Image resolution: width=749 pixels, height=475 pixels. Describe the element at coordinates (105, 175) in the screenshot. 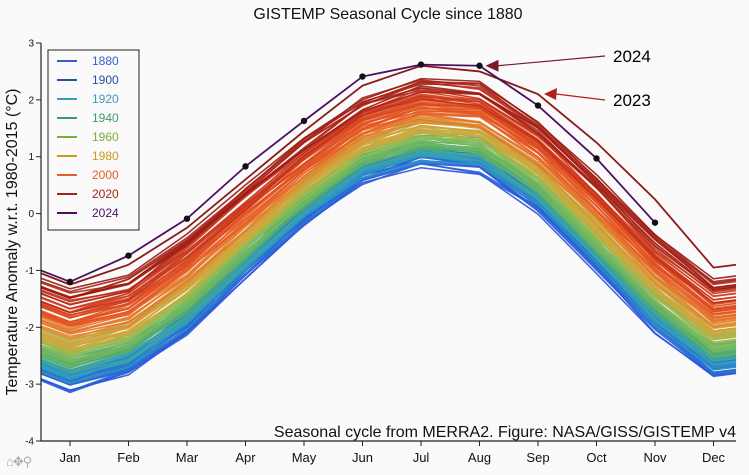

I see `legend-label: 2000` at that location.